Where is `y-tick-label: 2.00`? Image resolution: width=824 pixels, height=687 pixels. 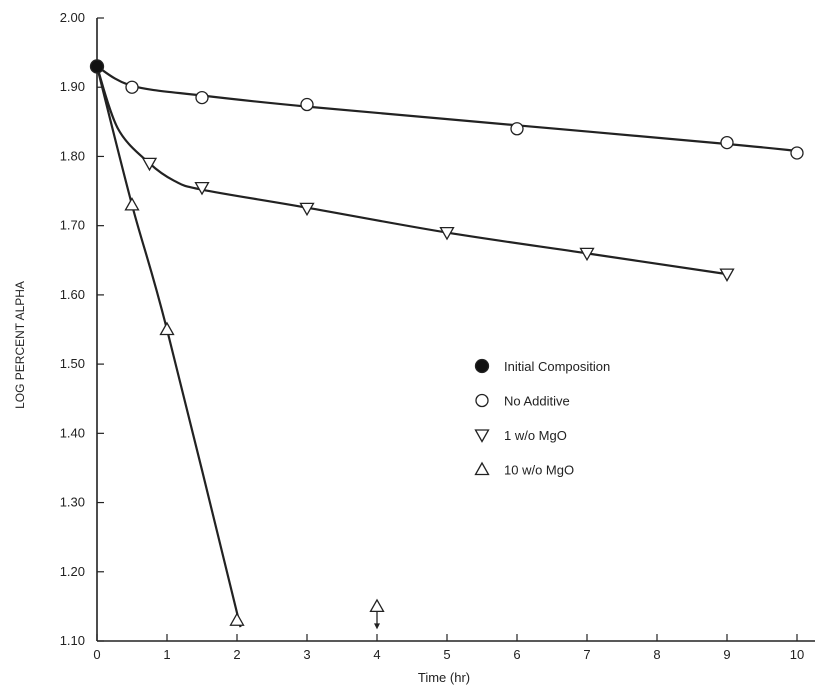
y-tick-label: 2.00 is located at coordinates (72, 17).